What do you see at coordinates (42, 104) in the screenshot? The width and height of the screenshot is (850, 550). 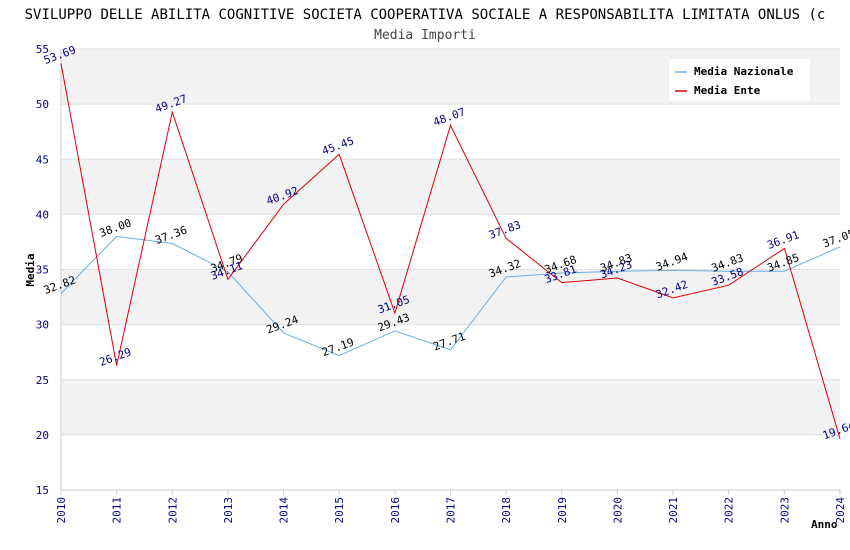 I see `y-tick-label: 50` at bounding box center [42, 104].